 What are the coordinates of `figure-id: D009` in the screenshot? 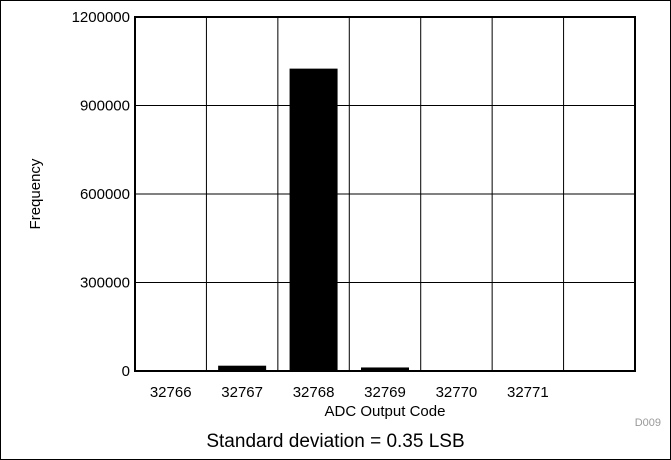 It's located at (647, 423).